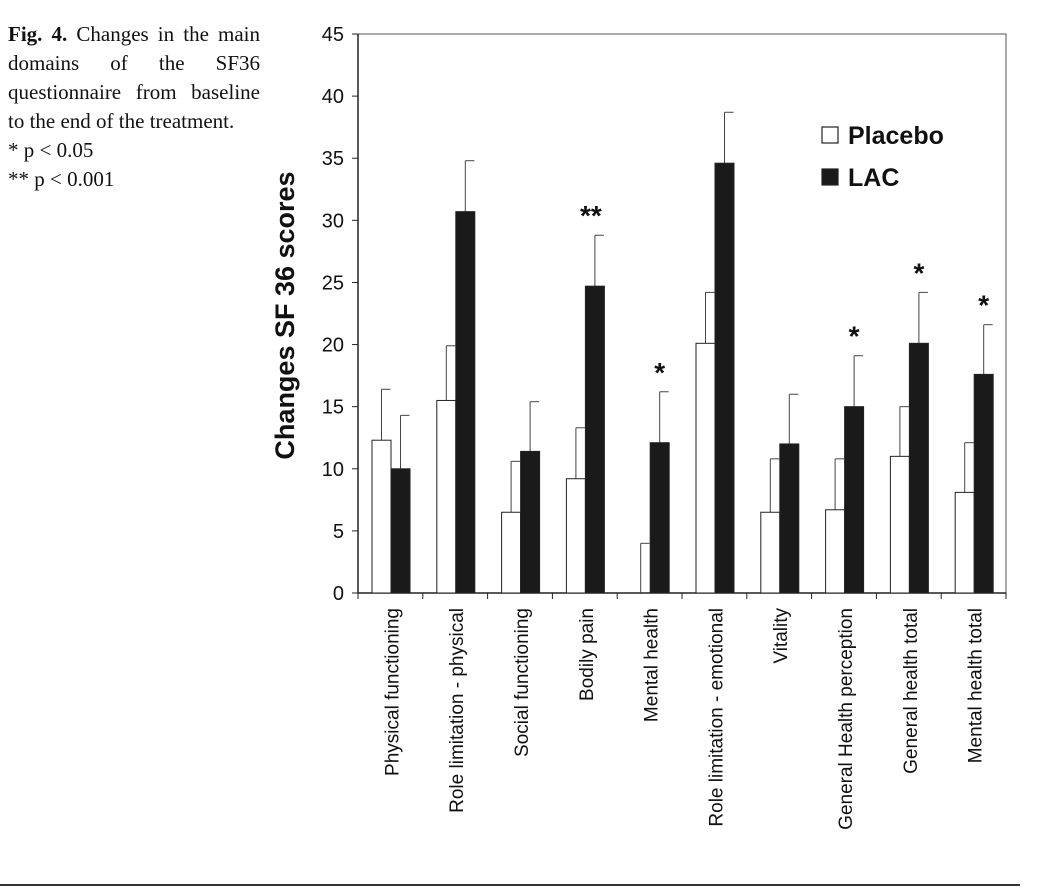  I want to click on bottom-divider, so click(510, 885).